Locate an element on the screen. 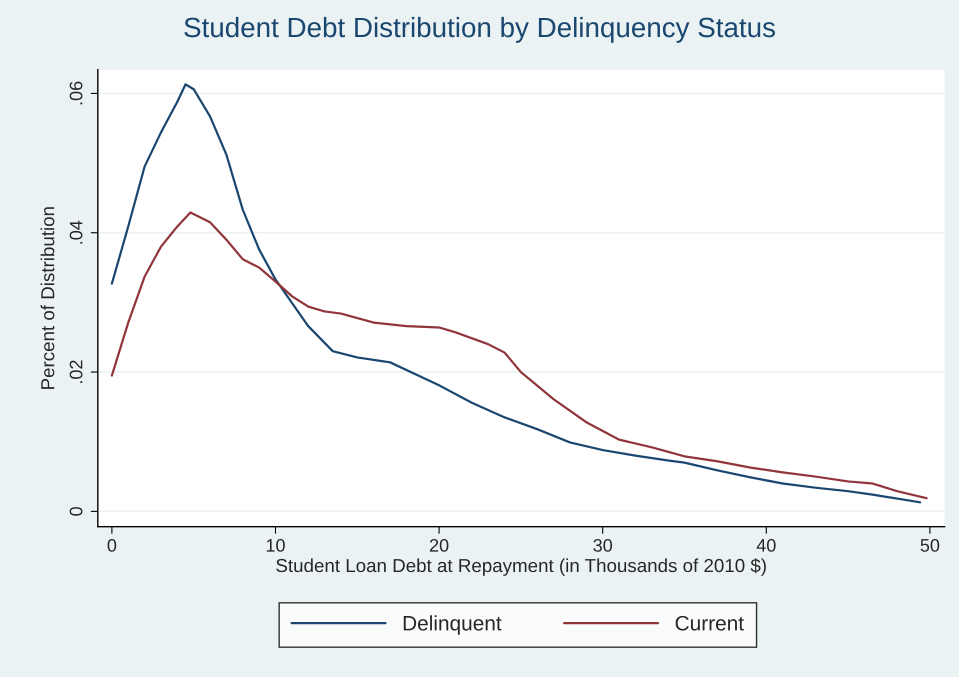  x-tick-label: 30 is located at coordinates (602, 545).